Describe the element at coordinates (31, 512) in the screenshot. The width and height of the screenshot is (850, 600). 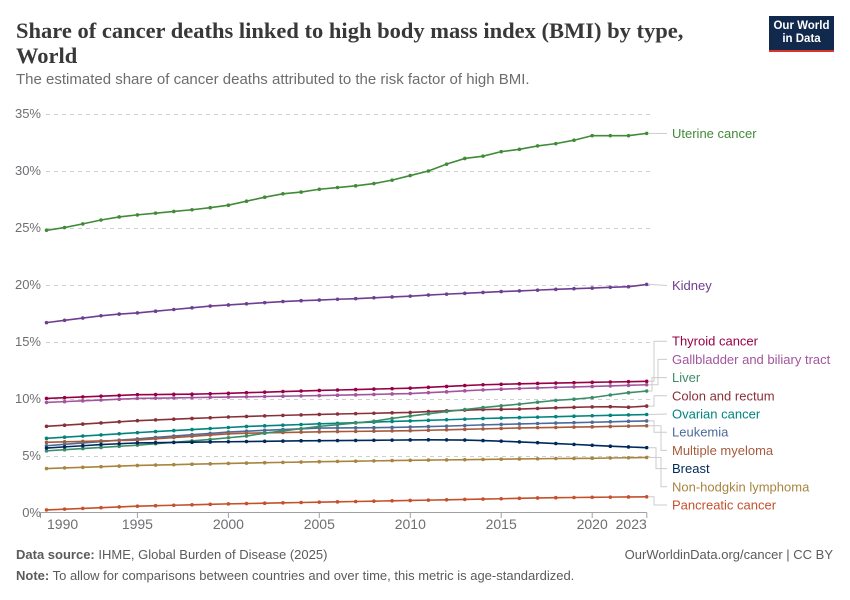
I see `svg-text: 0%` at that location.